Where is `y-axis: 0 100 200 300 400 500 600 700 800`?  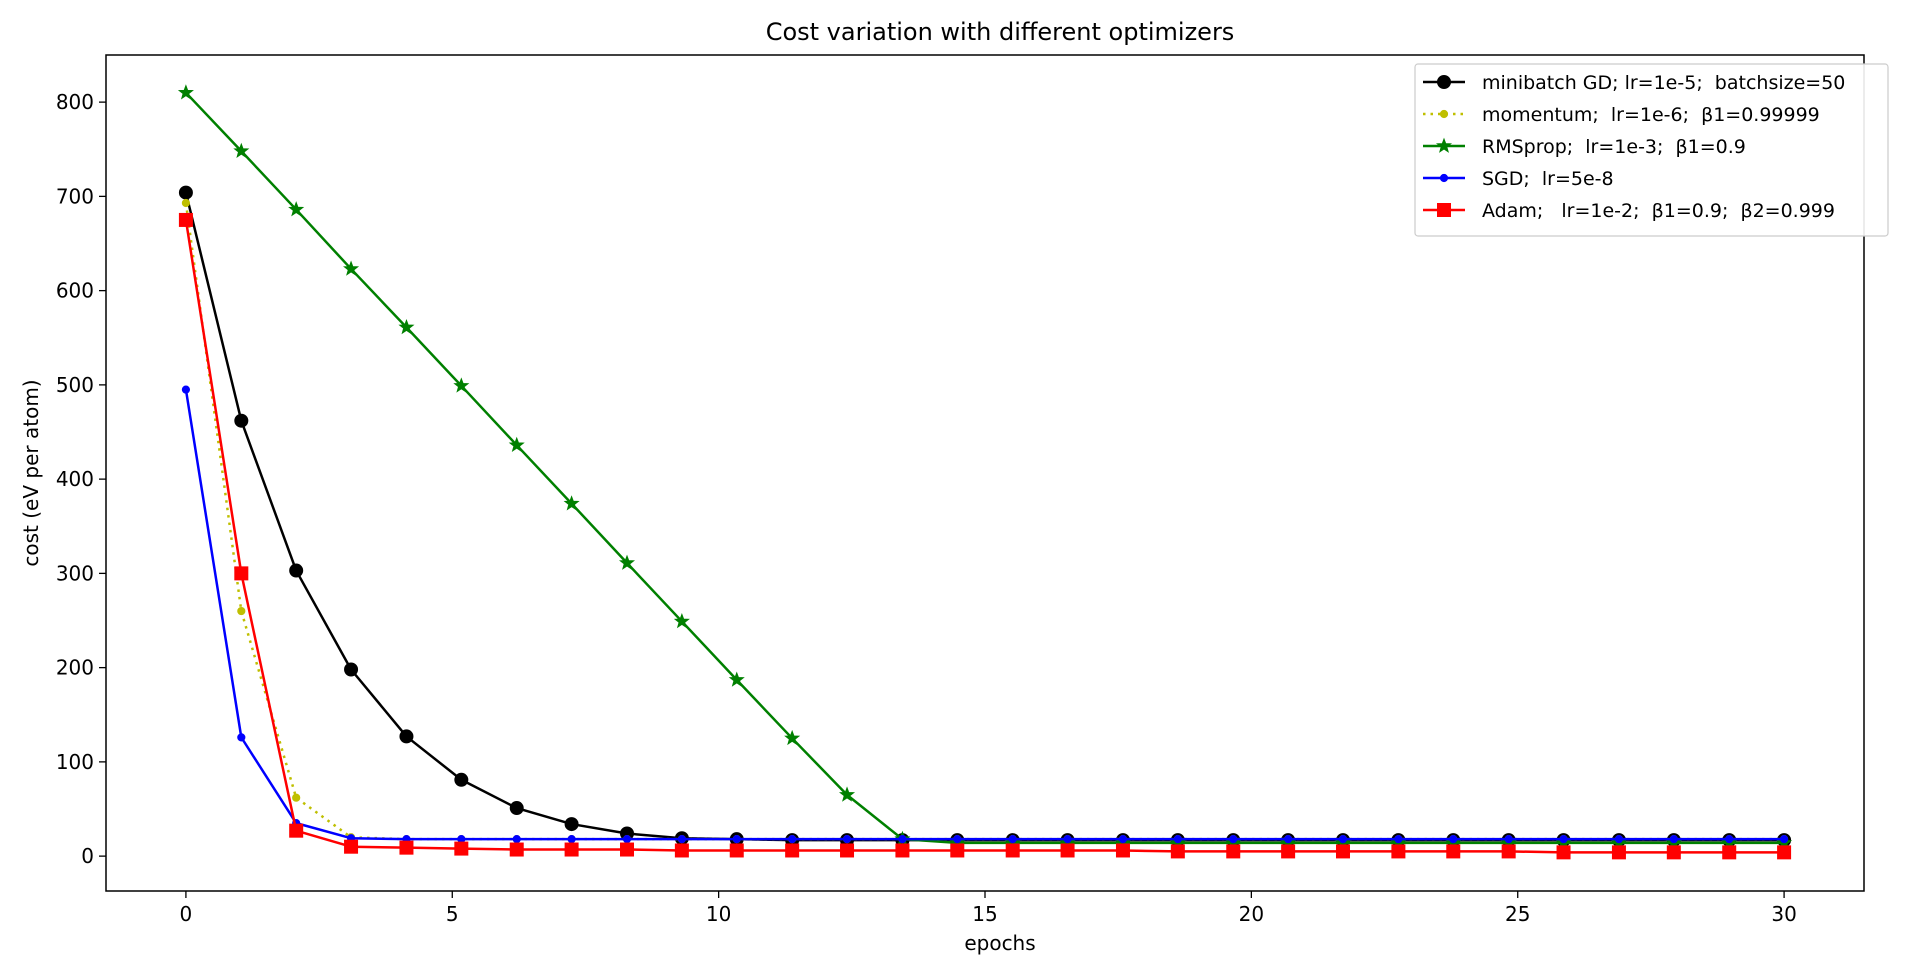 y-axis: 0 100 200 300 400 500 600 700 800 is located at coordinates (81, 479).